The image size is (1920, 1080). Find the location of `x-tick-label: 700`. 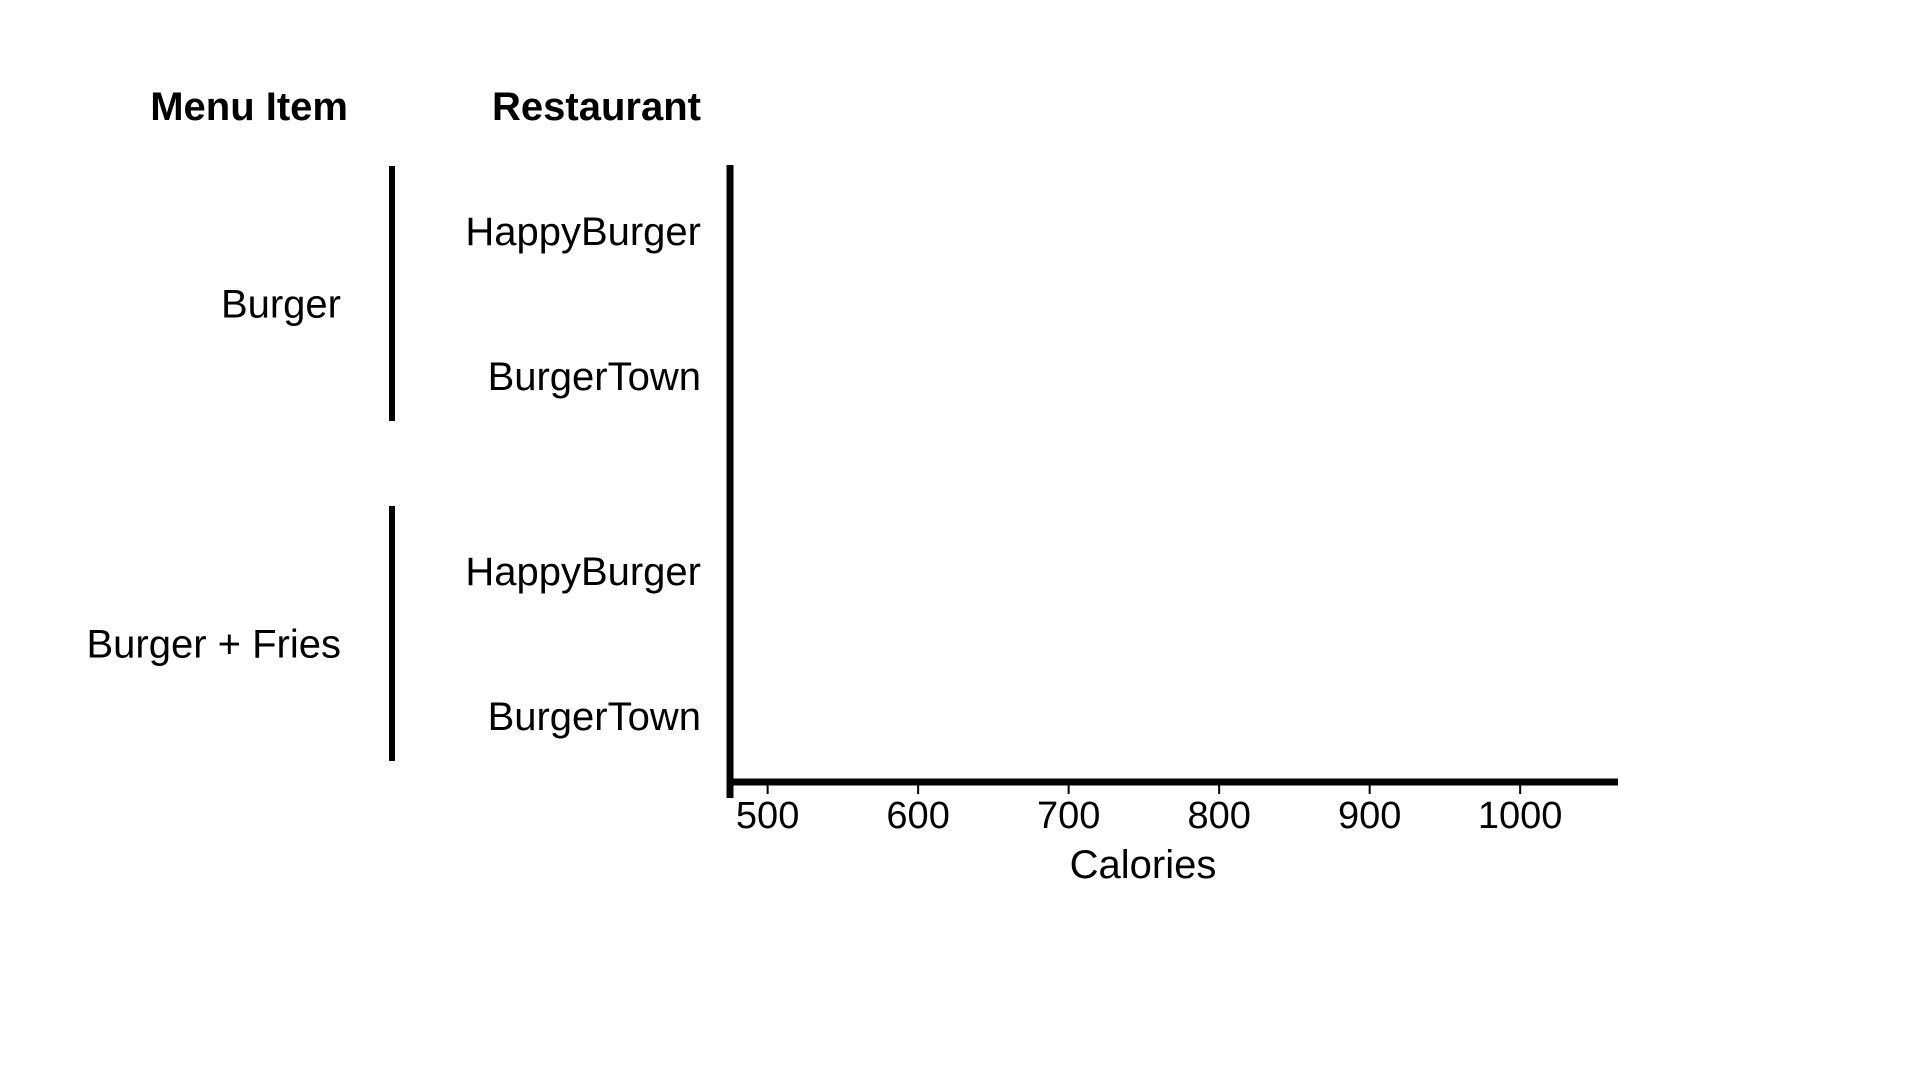

x-tick-label: 700 is located at coordinates (1068, 816).